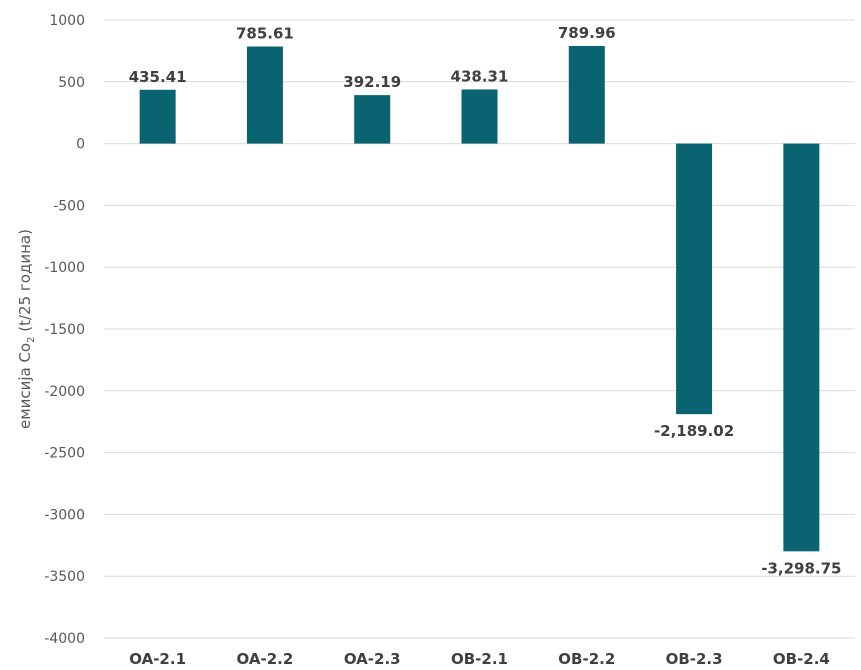 The width and height of the screenshot is (861, 670). What do you see at coordinates (64, 515) in the screenshot?
I see `y-tick-label: -3000` at bounding box center [64, 515].